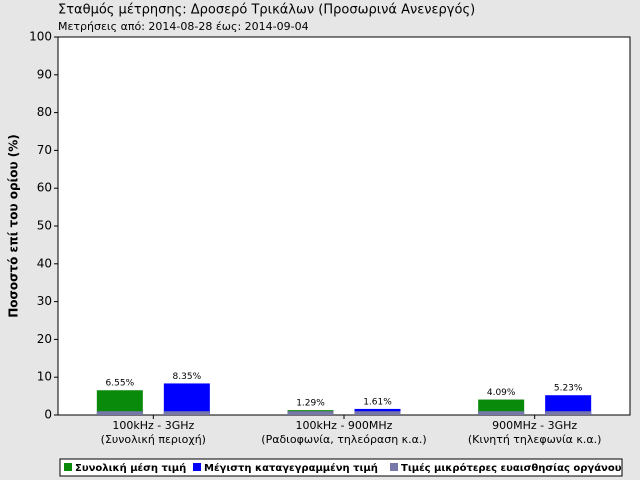  What do you see at coordinates (153, 439) in the screenshot?
I see `x-tick-label: (Συνολική περιοχή)` at bounding box center [153, 439].